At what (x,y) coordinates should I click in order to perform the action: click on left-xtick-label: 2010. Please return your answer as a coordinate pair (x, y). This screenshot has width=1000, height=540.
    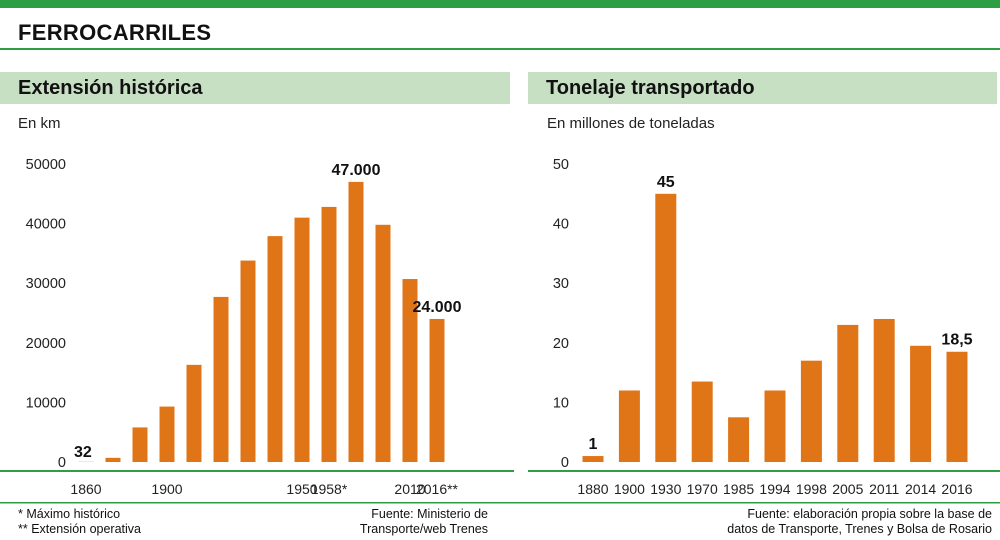
    Looking at the image, I should click on (409, 489).